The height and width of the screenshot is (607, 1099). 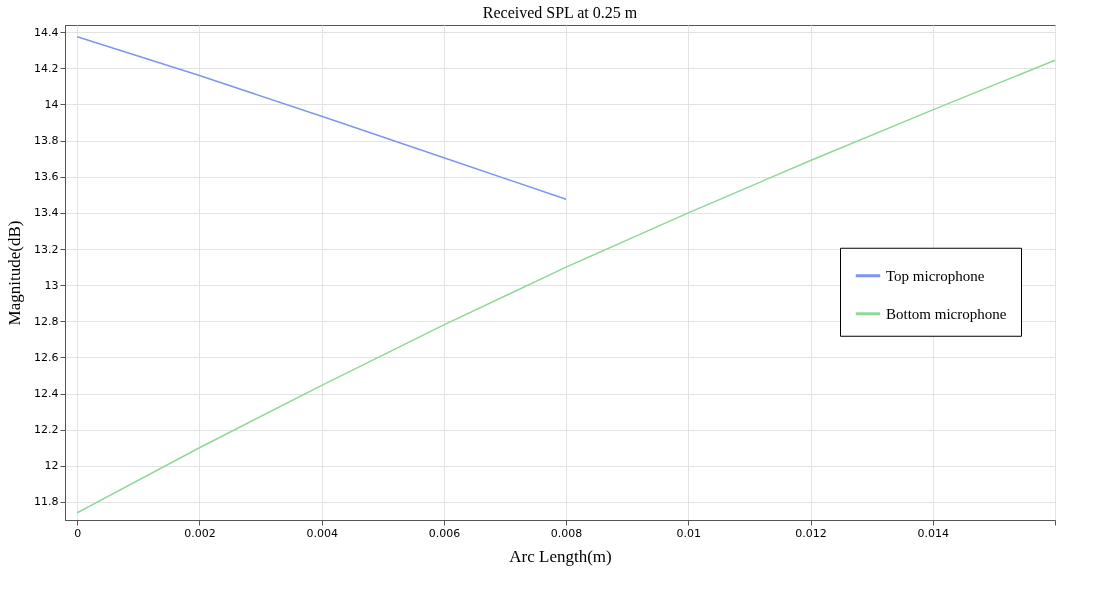 I want to click on x-tick-label: 0.006, so click(x=444, y=533).